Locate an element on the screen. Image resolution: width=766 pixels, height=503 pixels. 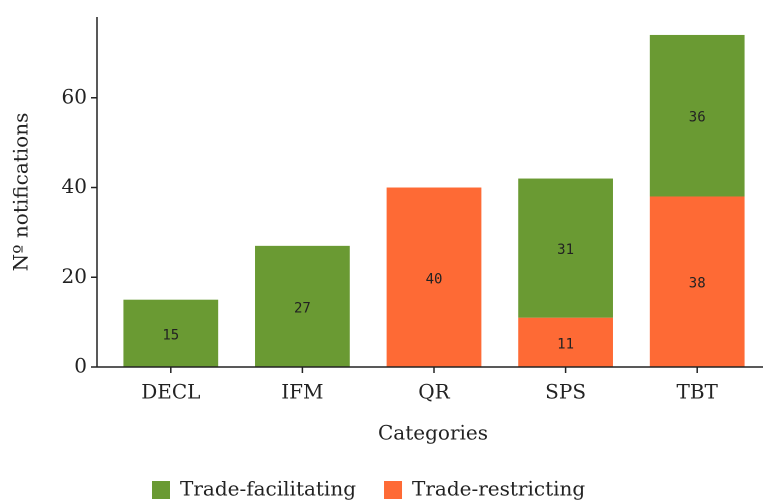
data-label: 40 is located at coordinates (434, 279).